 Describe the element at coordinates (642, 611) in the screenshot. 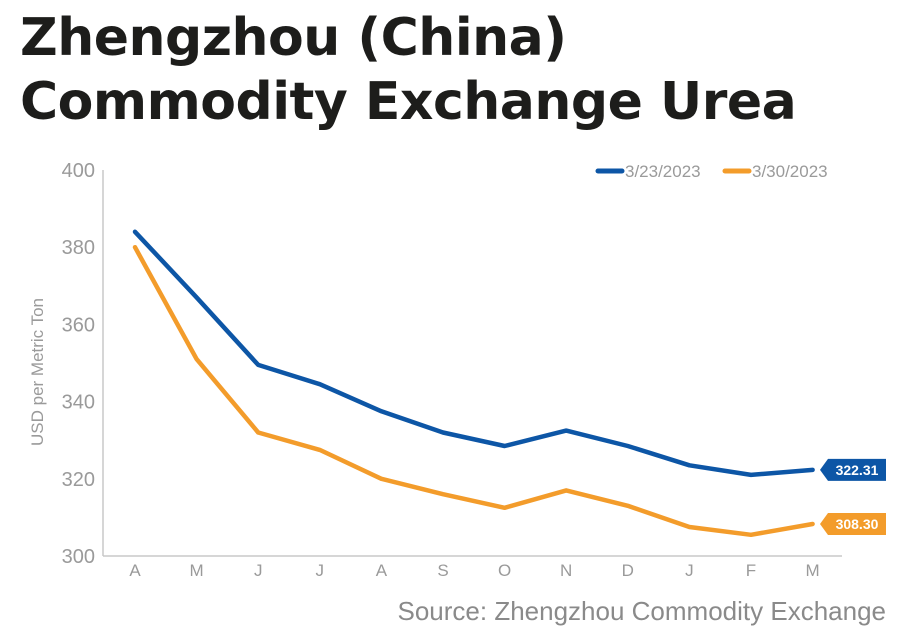

I see `source-note: Source: Zhengzhou Commodity Exchange` at that location.